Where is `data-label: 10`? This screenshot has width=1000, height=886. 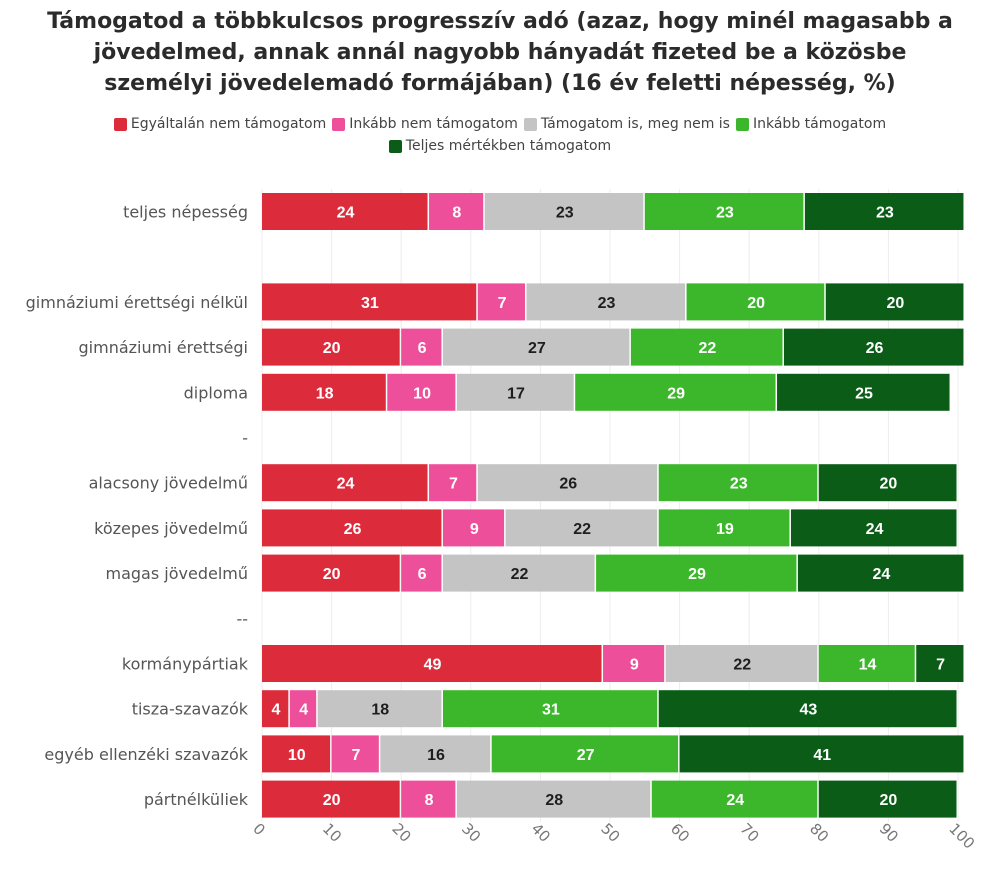 data-label: 10 is located at coordinates (297, 755).